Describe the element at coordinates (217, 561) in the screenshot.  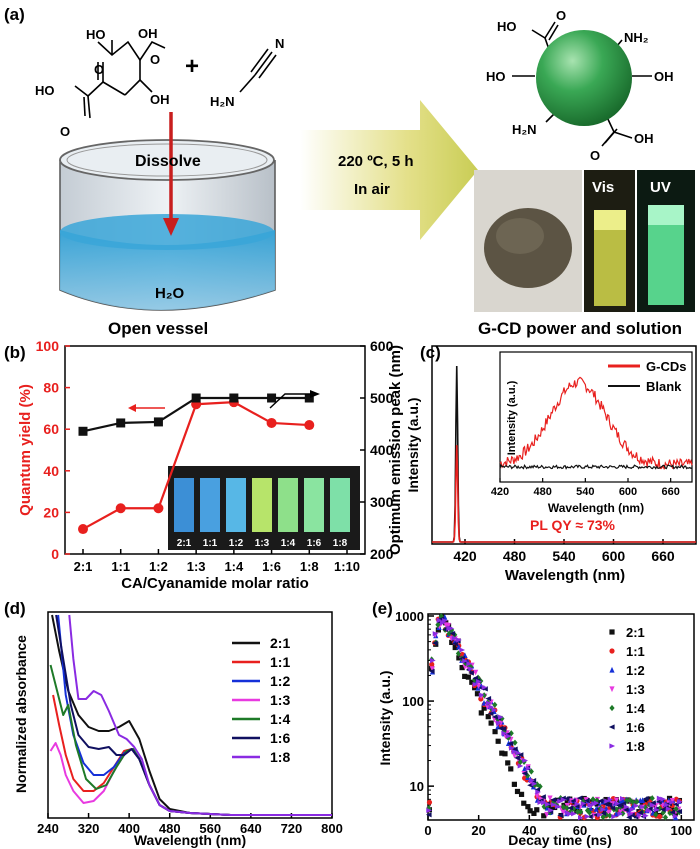
I see `panel-b-x-axis: 2:1 1:1 1:2 1:3 1:4 1:6 1:8 1:10` at that location.